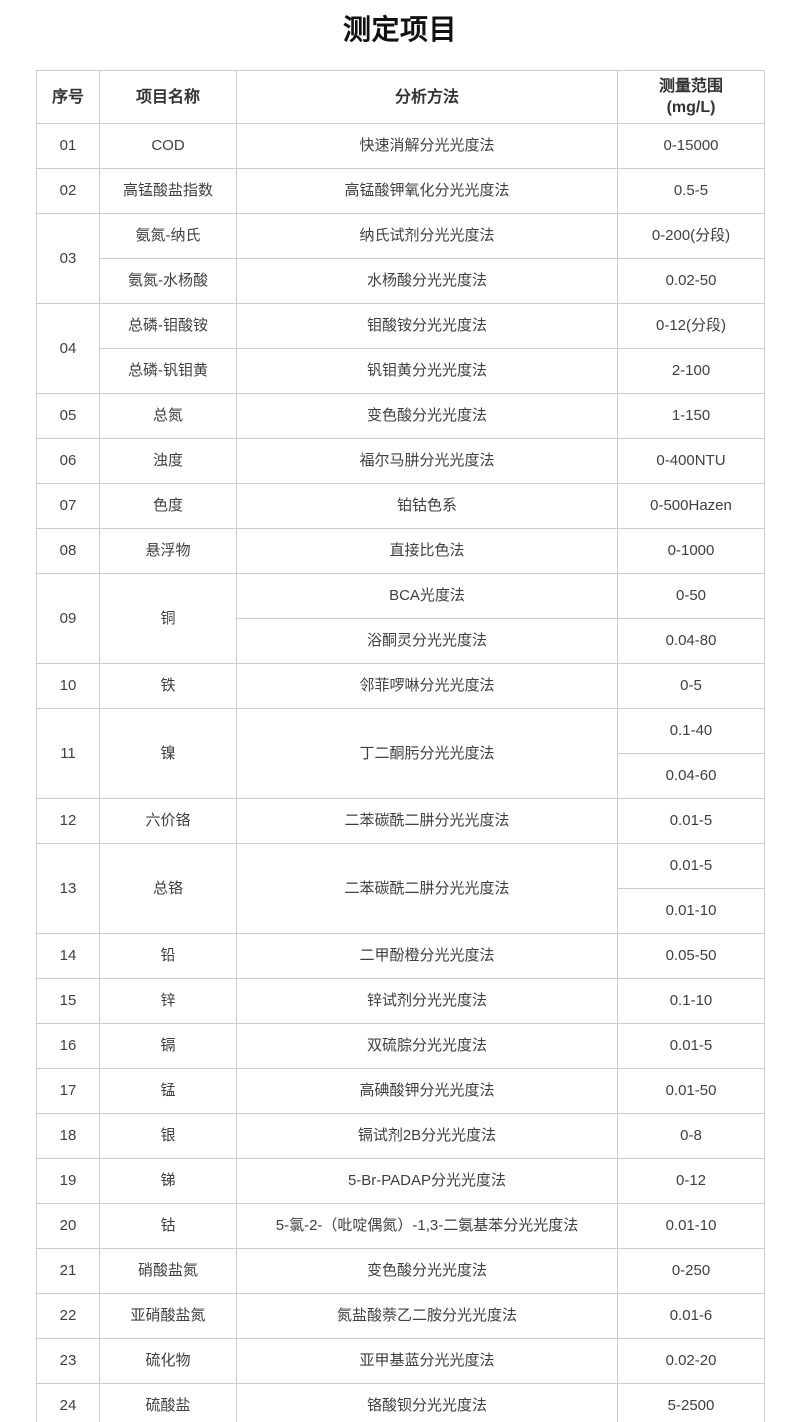 The height and width of the screenshot is (1422, 800). I want to click on item-name-cell: 硝酸盐氮, so click(168, 1271).